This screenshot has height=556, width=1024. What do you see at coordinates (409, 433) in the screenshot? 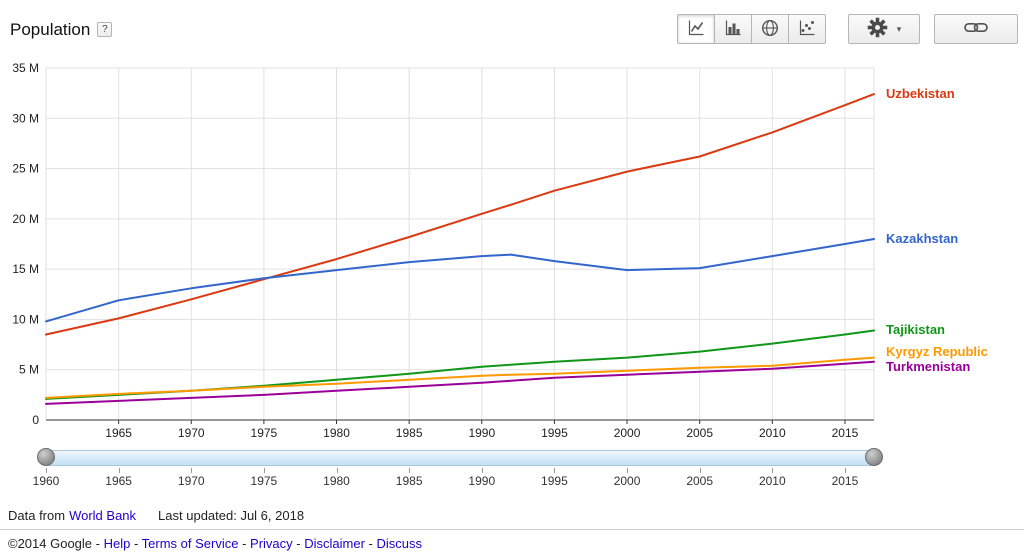
I see `x-tick-label: 1985` at bounding box center [409, 433].